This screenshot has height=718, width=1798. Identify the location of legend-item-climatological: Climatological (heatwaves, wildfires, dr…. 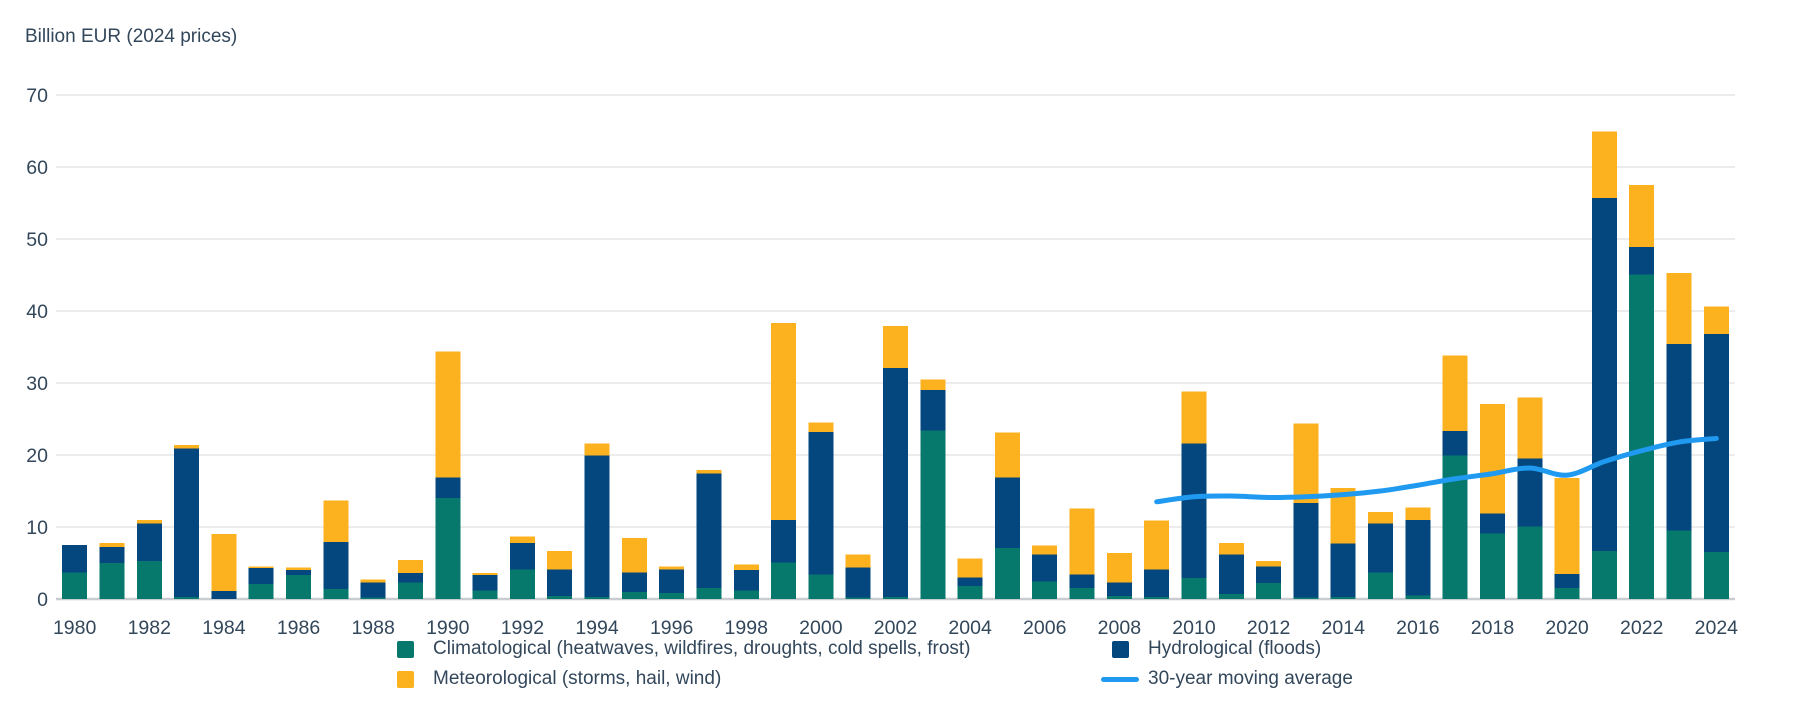
(678, 649).